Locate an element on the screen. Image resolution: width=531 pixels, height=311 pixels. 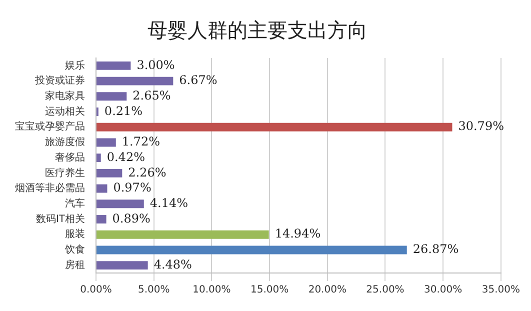
data-label: 4.14% is located at coordinates (169, 203).